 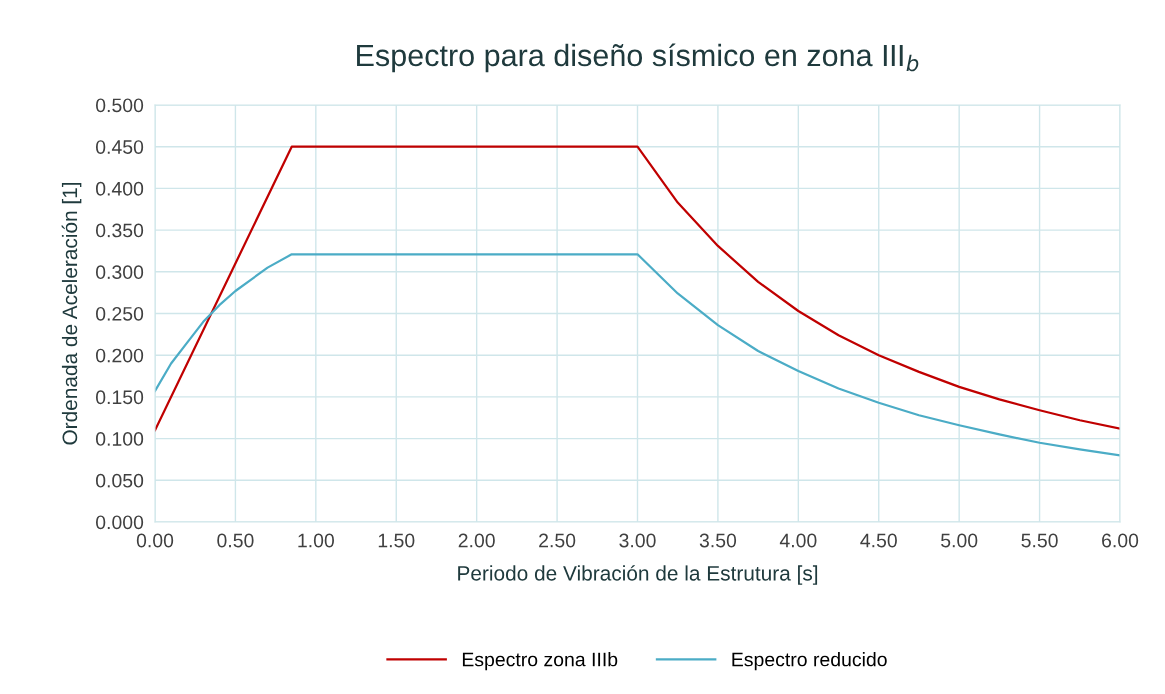 What do you see at coordinates (119, 105) in the screenshot?
I see `y-tick-label: 0.500` at bounding box center [119, 105].